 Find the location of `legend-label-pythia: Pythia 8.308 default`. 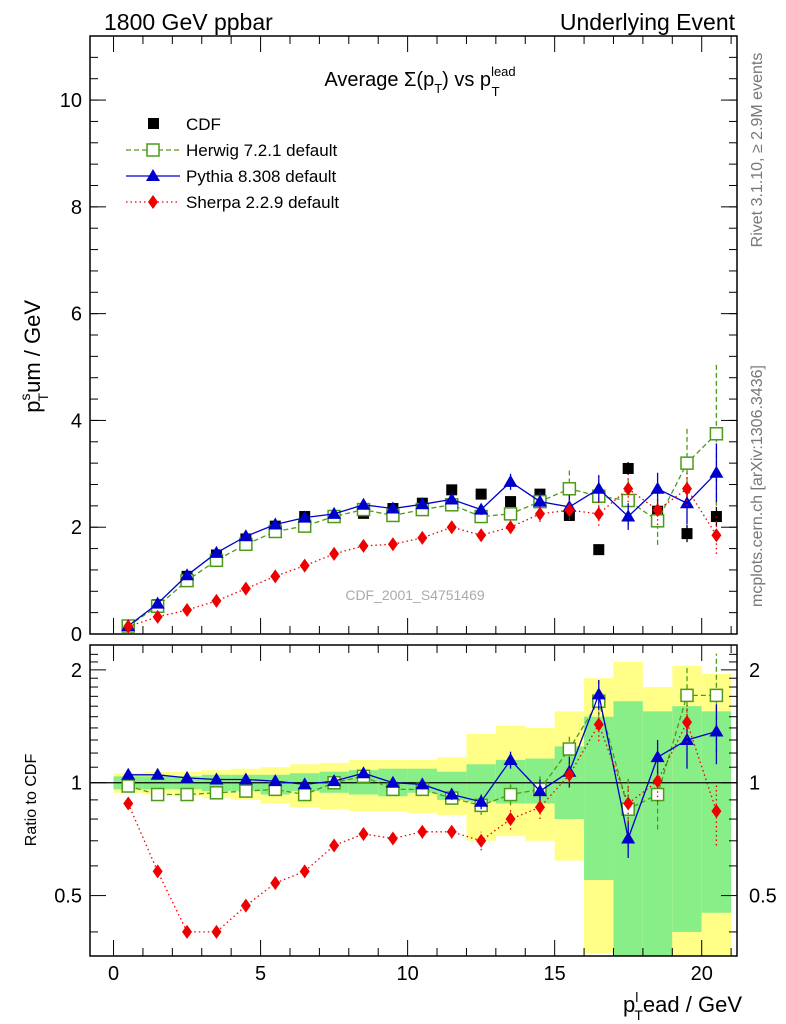

legend-label-pythia: Pythia 8.308 default is located at coordinates (261, 176).